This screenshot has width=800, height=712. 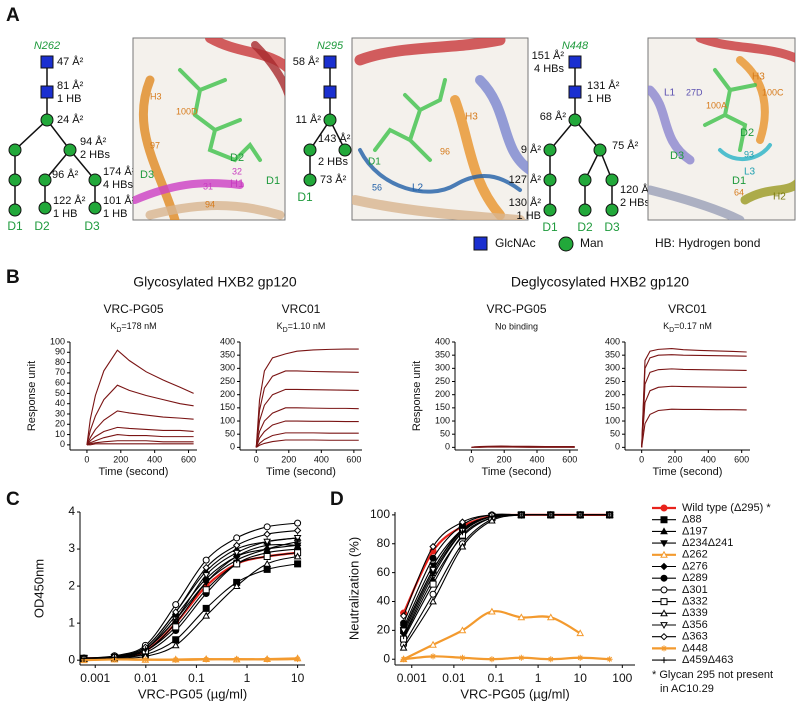 What do you see at coordinates (155, 145) in the screenshot?
I see `structure-label: 97` at bounding box center [155, 145].